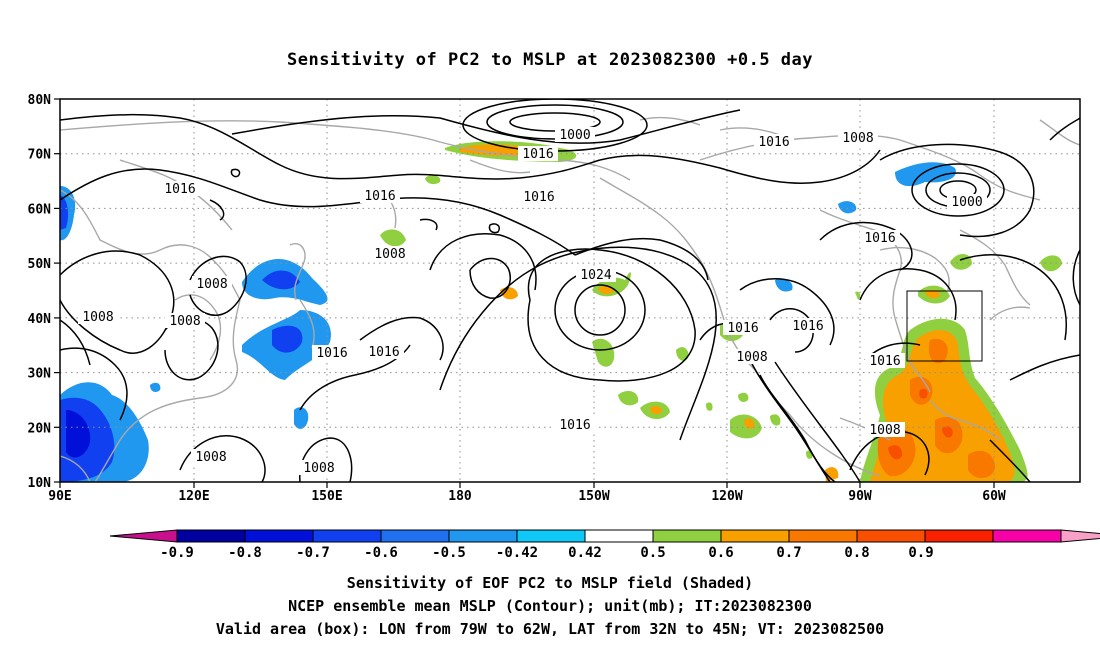  I want to click on lat-label: 70N, so click(40, 155).